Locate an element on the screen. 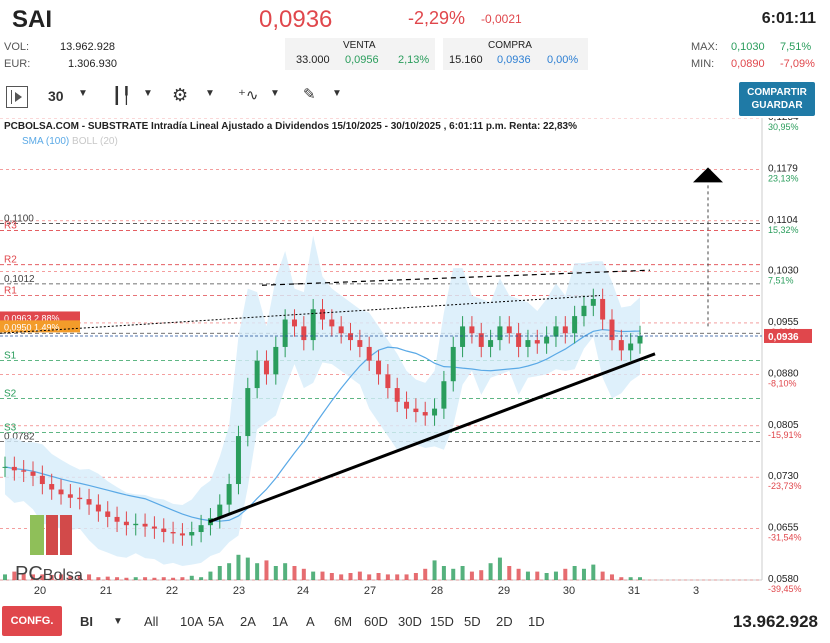 The image size is (830, 643). watermark-bolsa: Bolsa is located at coordinates (62, 575).